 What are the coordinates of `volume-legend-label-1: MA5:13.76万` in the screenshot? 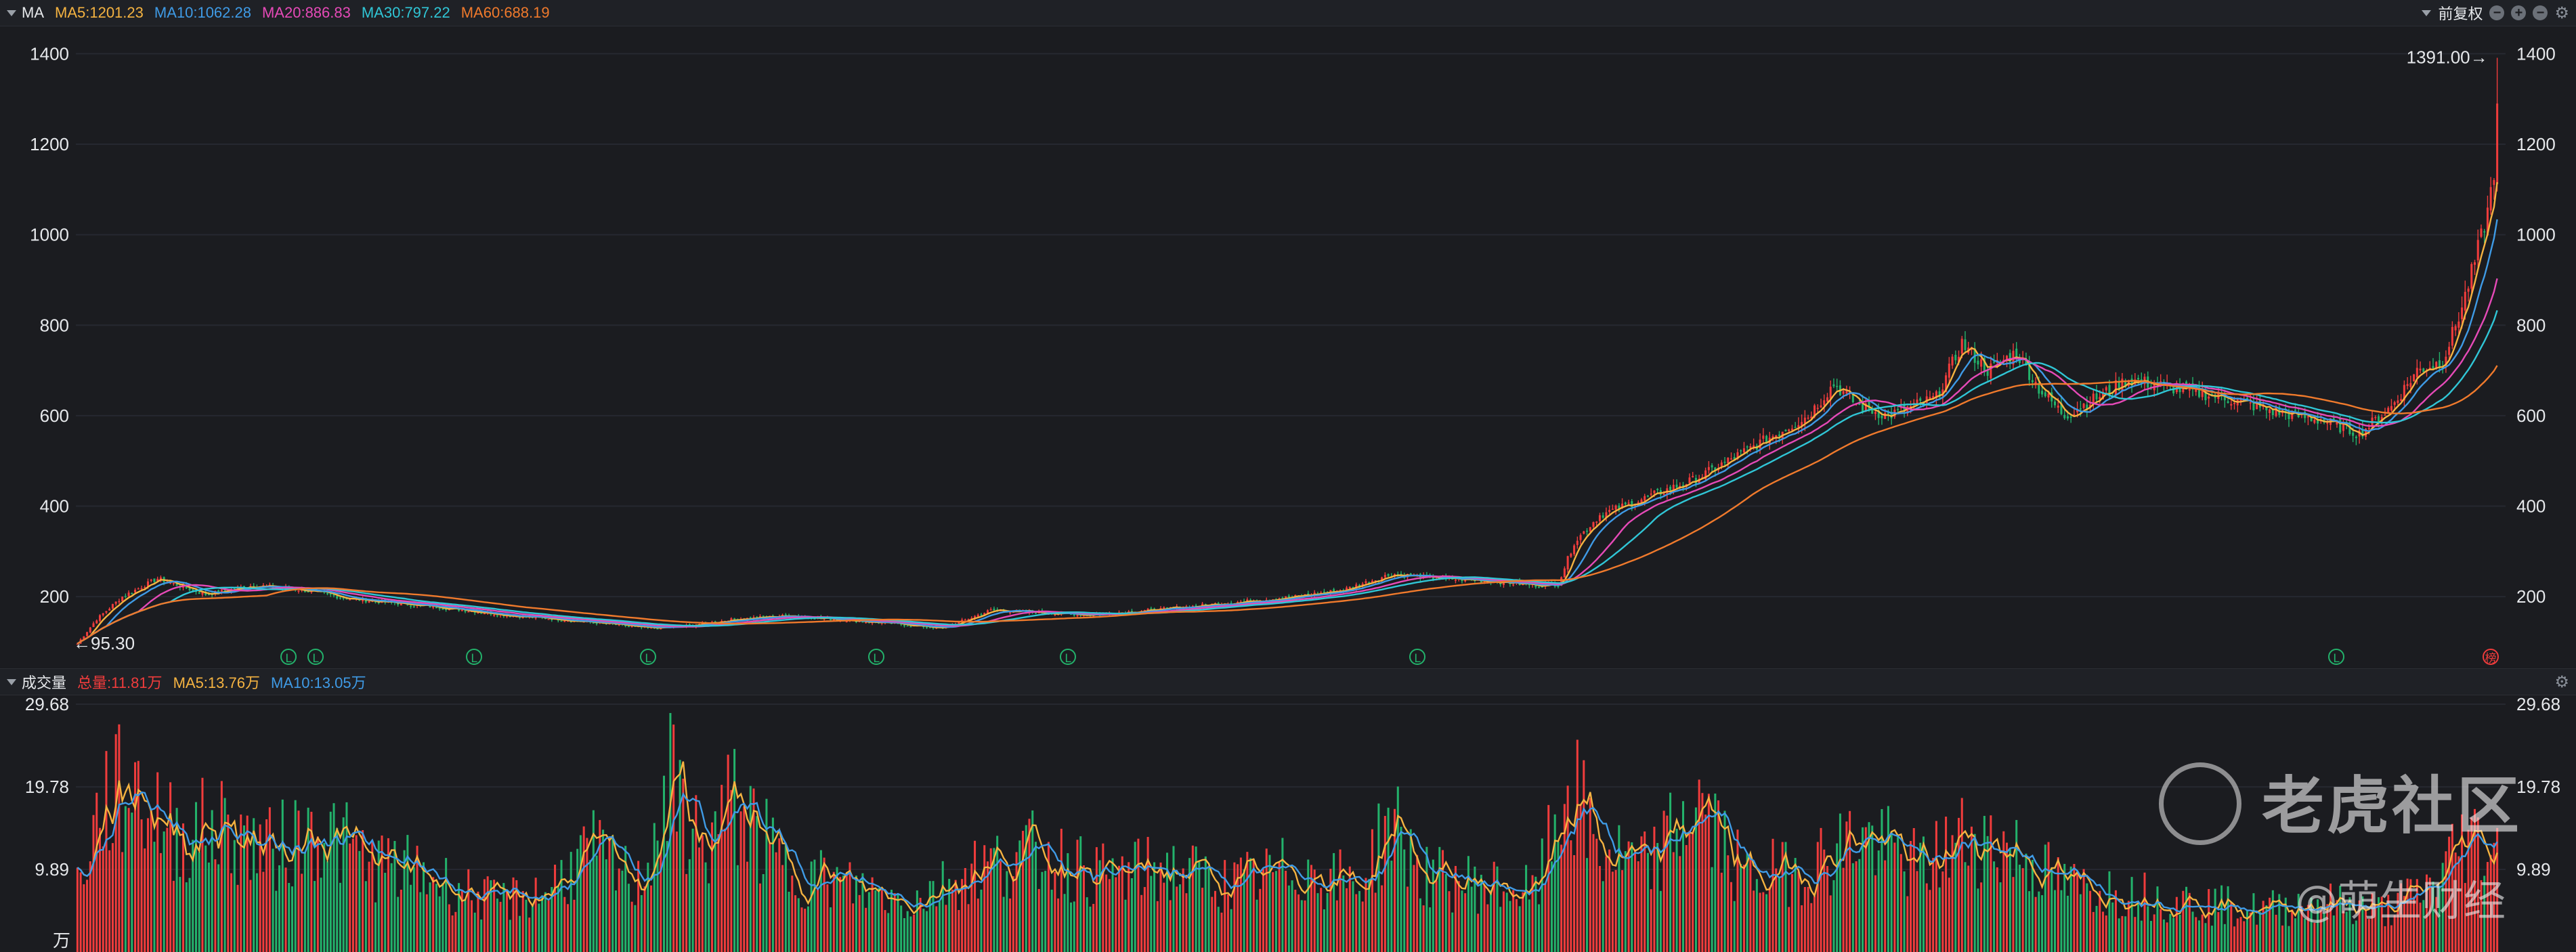 It's located at (216, 683).